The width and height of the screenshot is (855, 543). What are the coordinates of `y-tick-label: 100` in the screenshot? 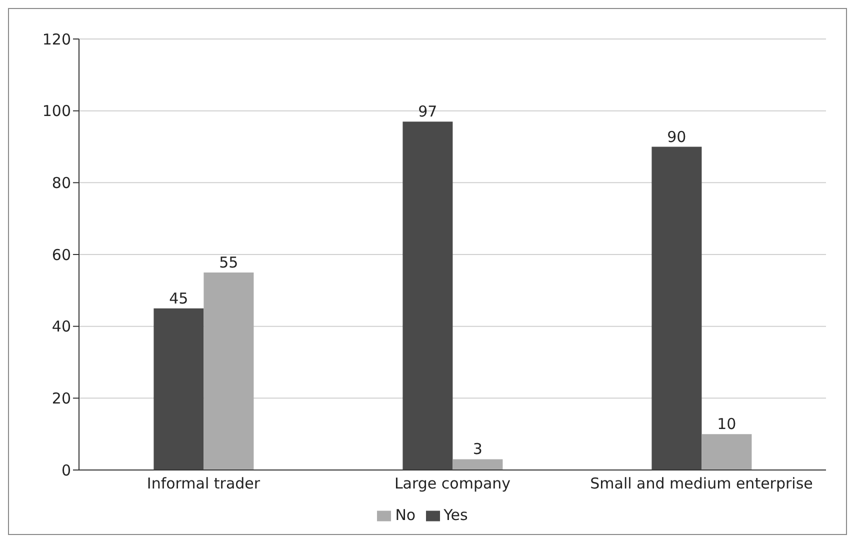 It's located at (56, 111).